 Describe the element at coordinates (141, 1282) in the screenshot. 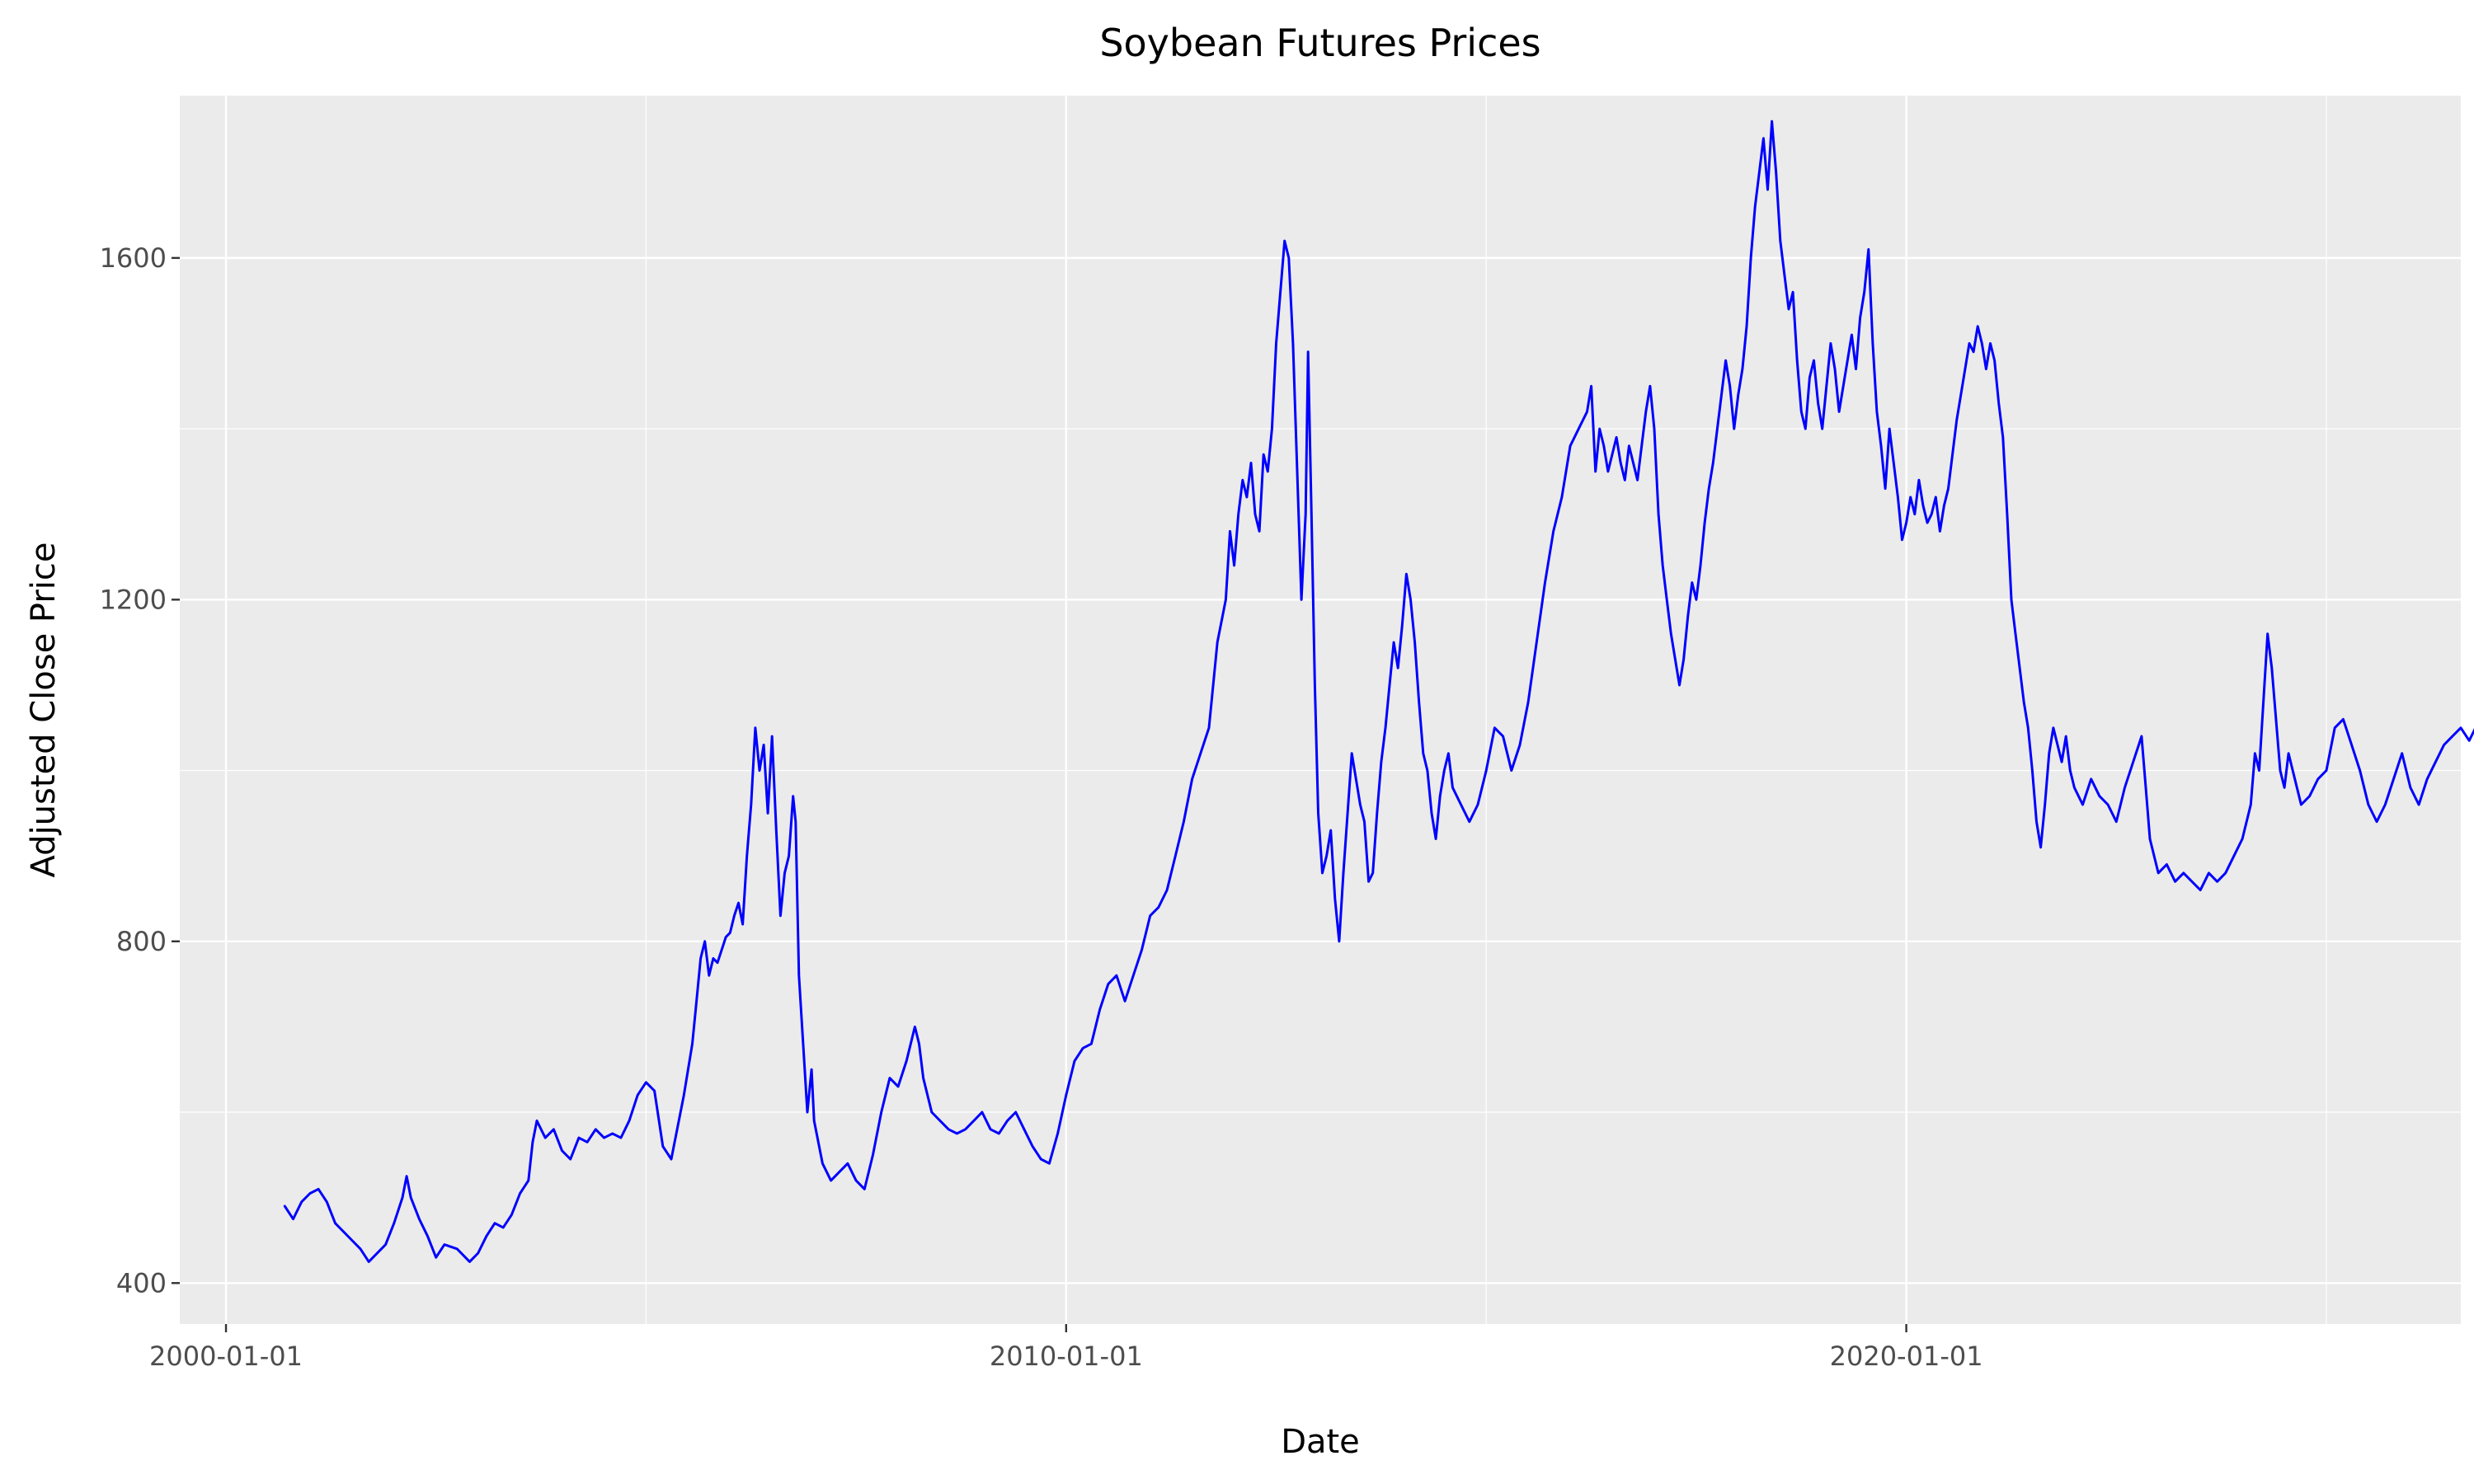

I see `y-tick-label: 400` at that location.